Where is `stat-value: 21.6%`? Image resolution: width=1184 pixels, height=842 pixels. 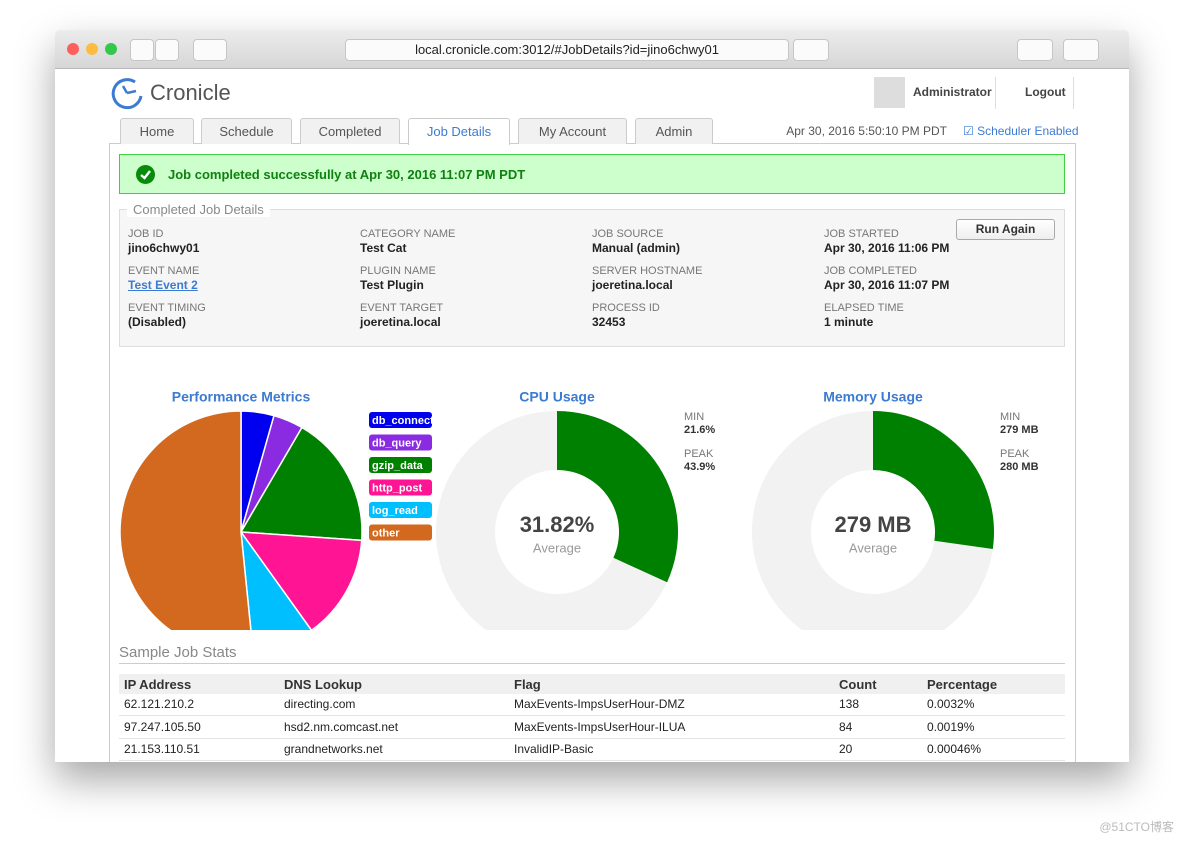 stat-value: 21.6% is located at coordinates (699, 430).